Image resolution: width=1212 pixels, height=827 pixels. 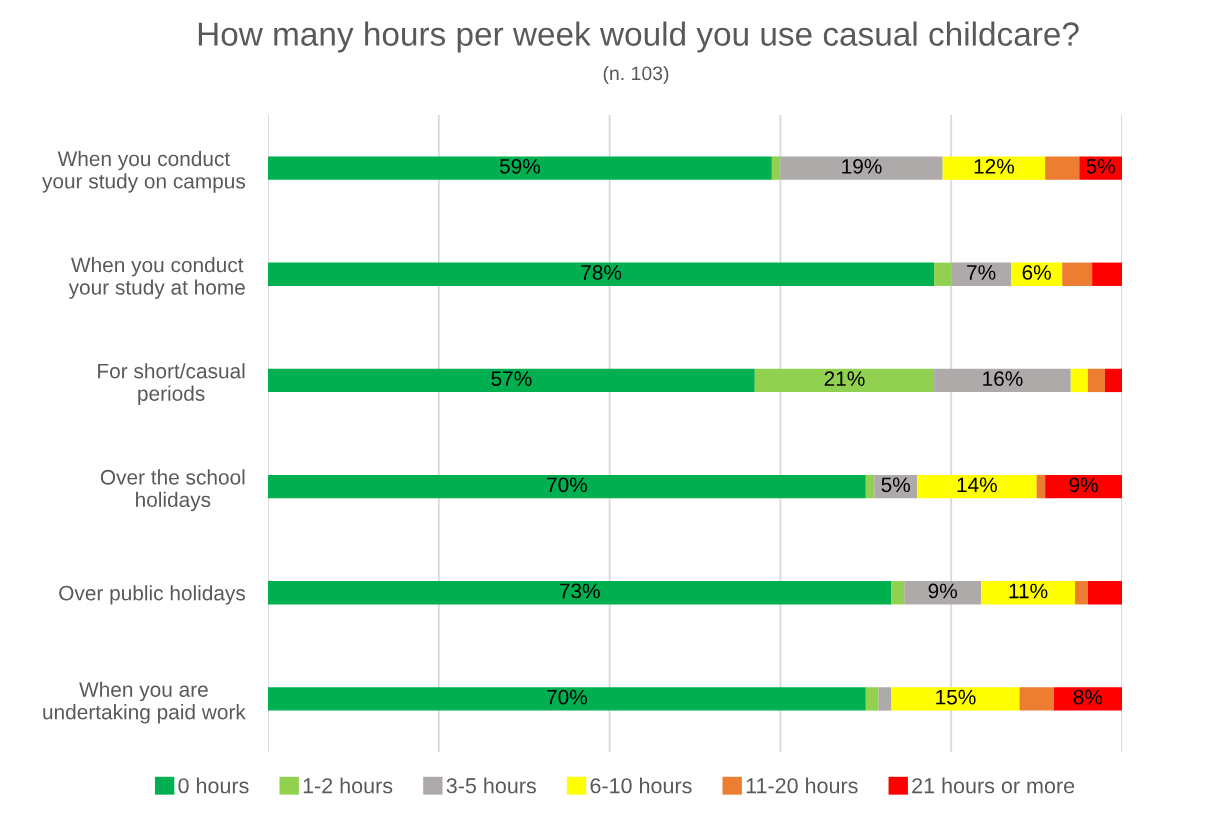 I want to click on data-label: 16%, so click(x=1003, y=379).